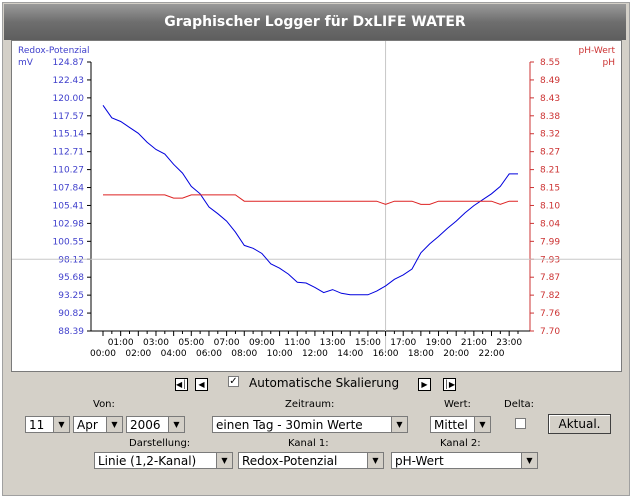 This screenshot has height=497, width=631. Describe the element at coordinates (550, 99) in the screenshot. I see `right-tick-label: 8.43` at that location.